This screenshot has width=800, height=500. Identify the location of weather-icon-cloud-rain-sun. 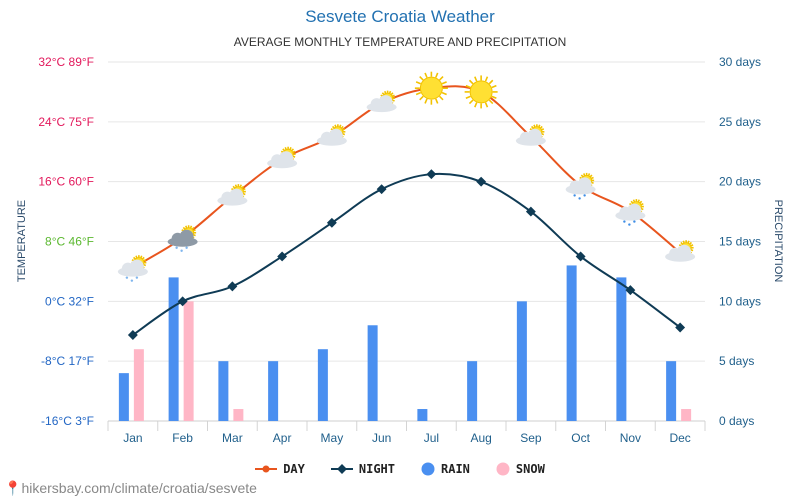
(630, 212).